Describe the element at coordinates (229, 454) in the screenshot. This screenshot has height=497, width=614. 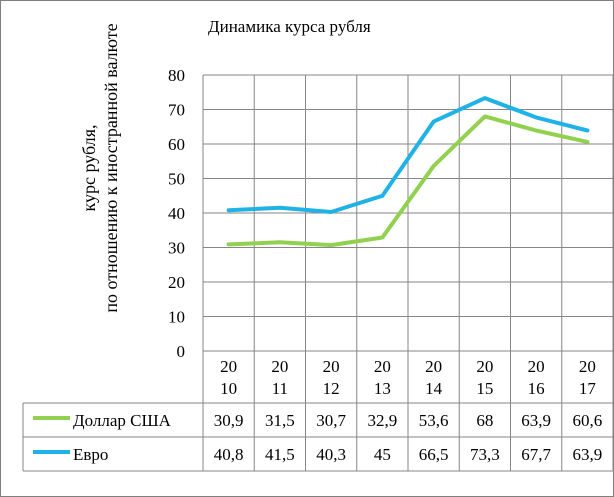
I see `data-table-value: 40,8` at that location.